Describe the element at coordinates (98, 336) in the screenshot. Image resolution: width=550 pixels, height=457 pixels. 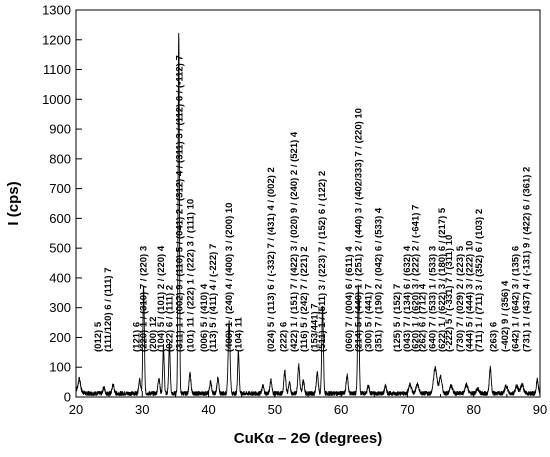
I see `peak-label: (012) 5` at that location.